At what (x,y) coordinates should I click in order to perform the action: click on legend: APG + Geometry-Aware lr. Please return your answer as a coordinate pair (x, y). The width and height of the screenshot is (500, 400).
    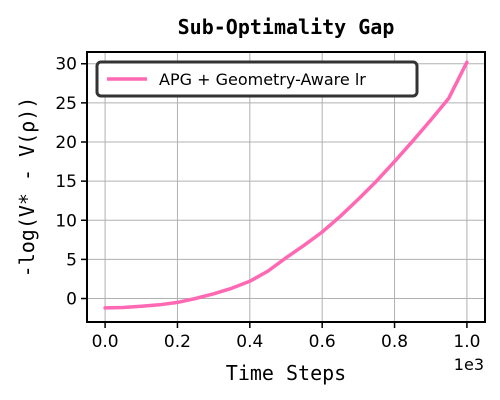
    Looking at the image, I should click on (257, 79).